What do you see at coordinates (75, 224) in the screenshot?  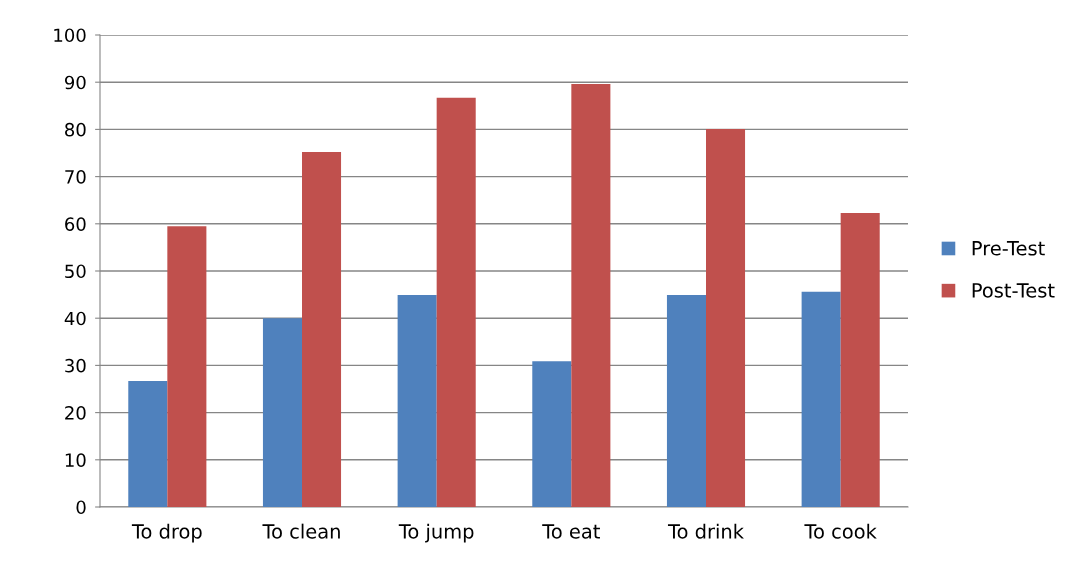 I see `y-tick-label: 60` at bounding box center [75, 224].